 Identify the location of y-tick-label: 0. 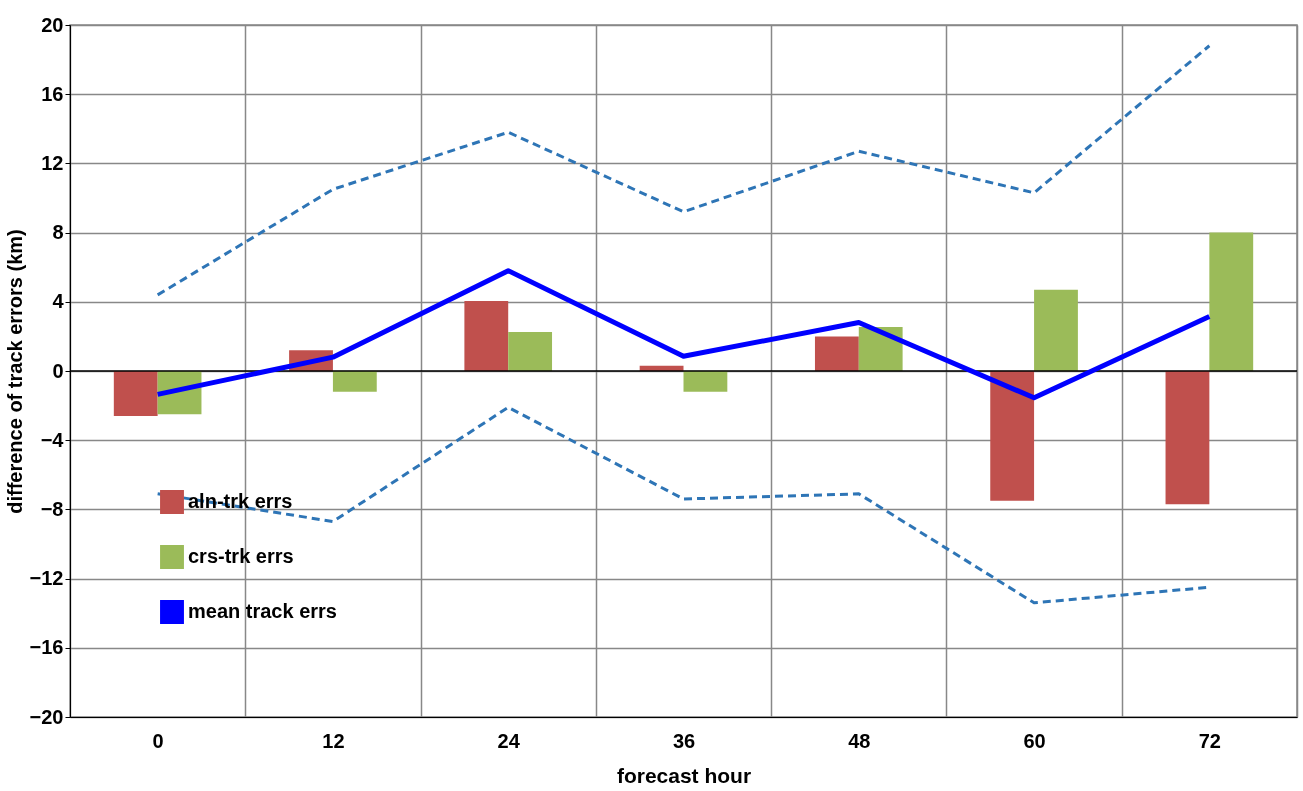
(58, 370).